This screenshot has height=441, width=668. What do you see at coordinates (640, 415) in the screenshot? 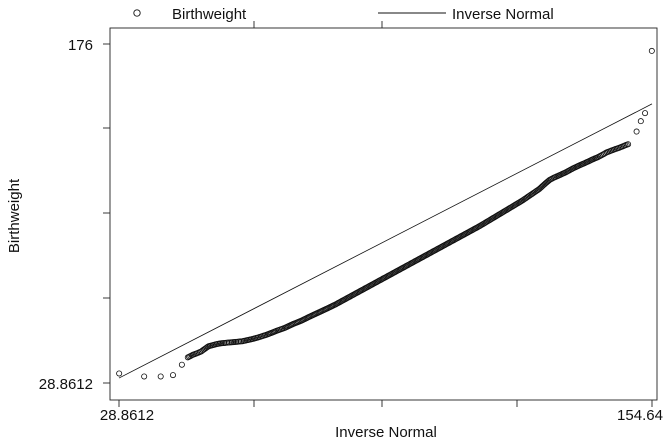
I see `x-tick-label-right: 154.64` at bounding box center [640, 415].